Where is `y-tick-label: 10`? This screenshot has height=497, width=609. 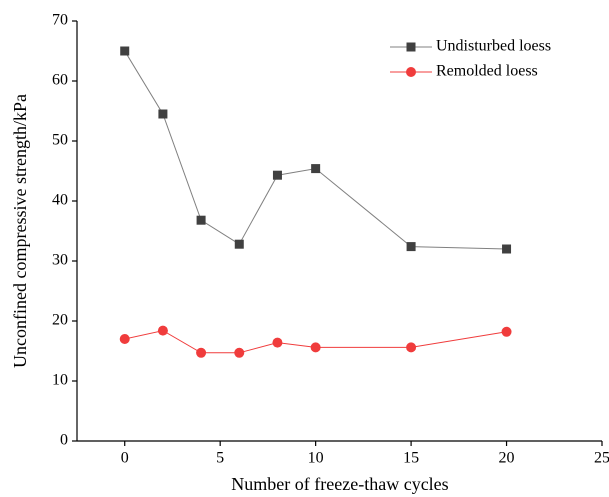
y-tick-label: 10 is located at coordinates (60, 380).